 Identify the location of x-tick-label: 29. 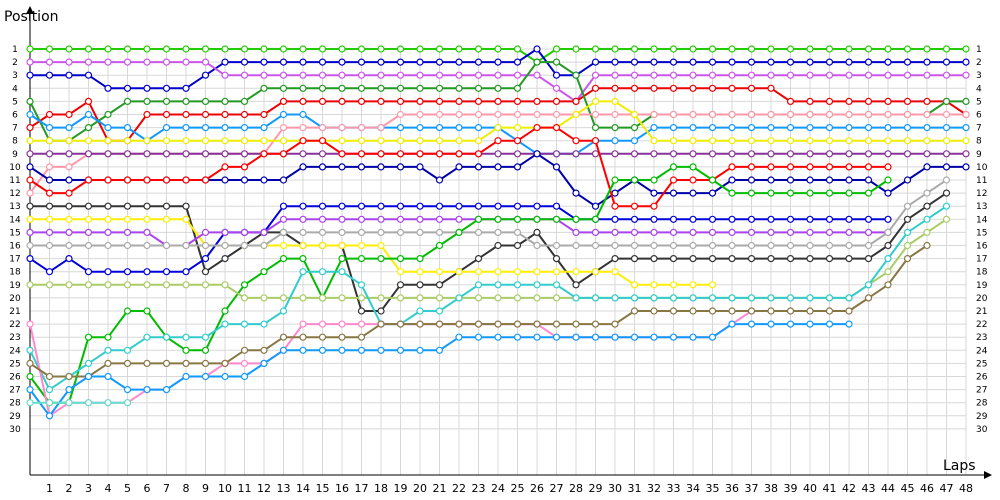
(596, 488).